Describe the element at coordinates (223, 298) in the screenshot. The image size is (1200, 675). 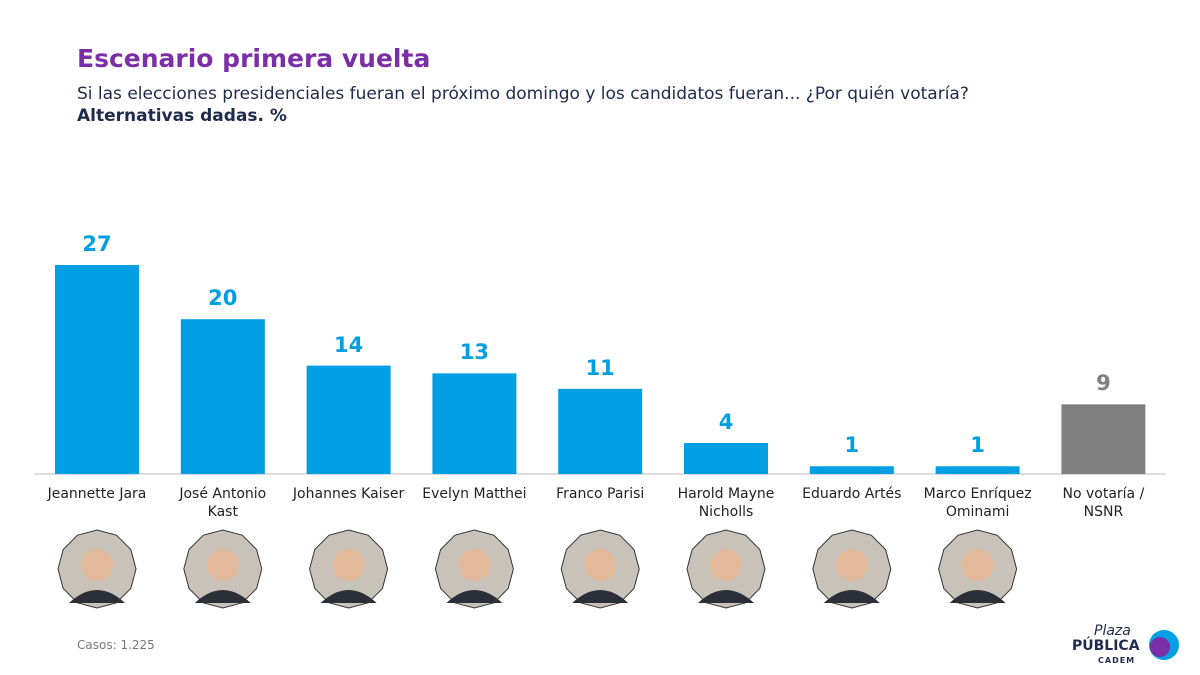
I see `value-label: 20` at that location.